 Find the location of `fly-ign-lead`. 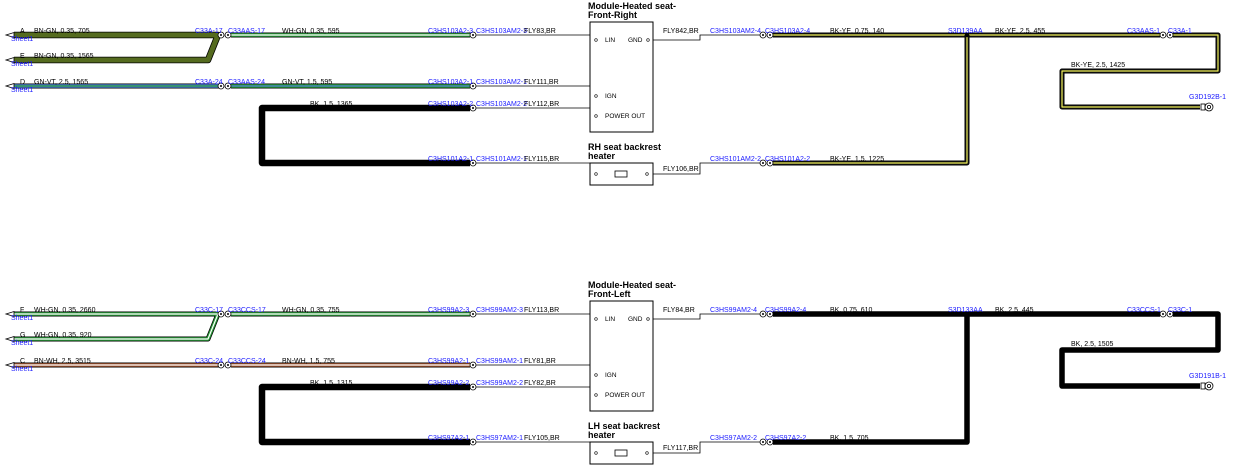

fly-ign-lead is located at coordinates (536, 369).